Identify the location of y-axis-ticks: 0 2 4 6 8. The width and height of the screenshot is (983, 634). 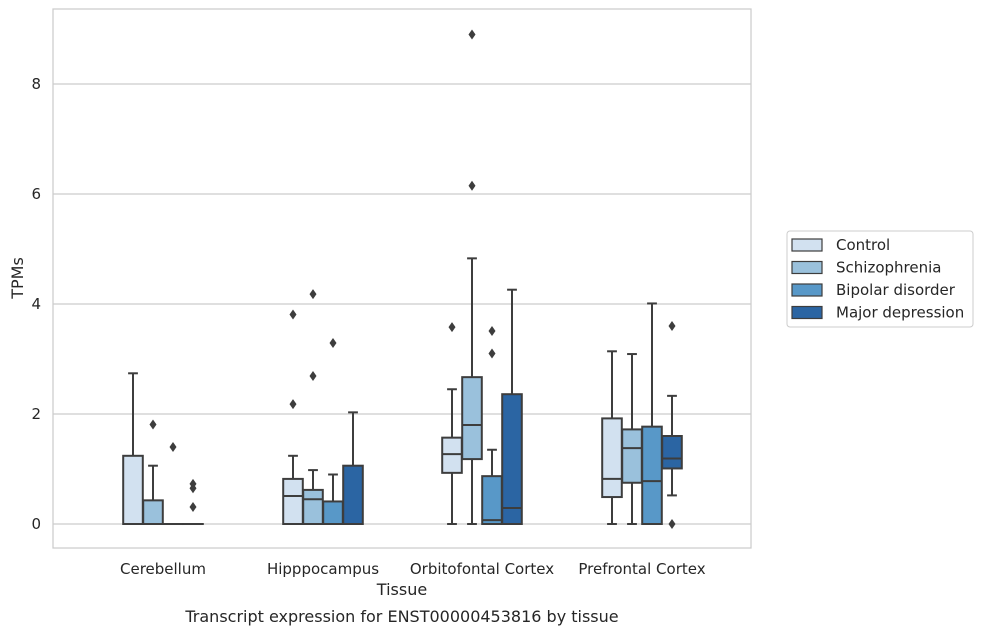
(36, 304).